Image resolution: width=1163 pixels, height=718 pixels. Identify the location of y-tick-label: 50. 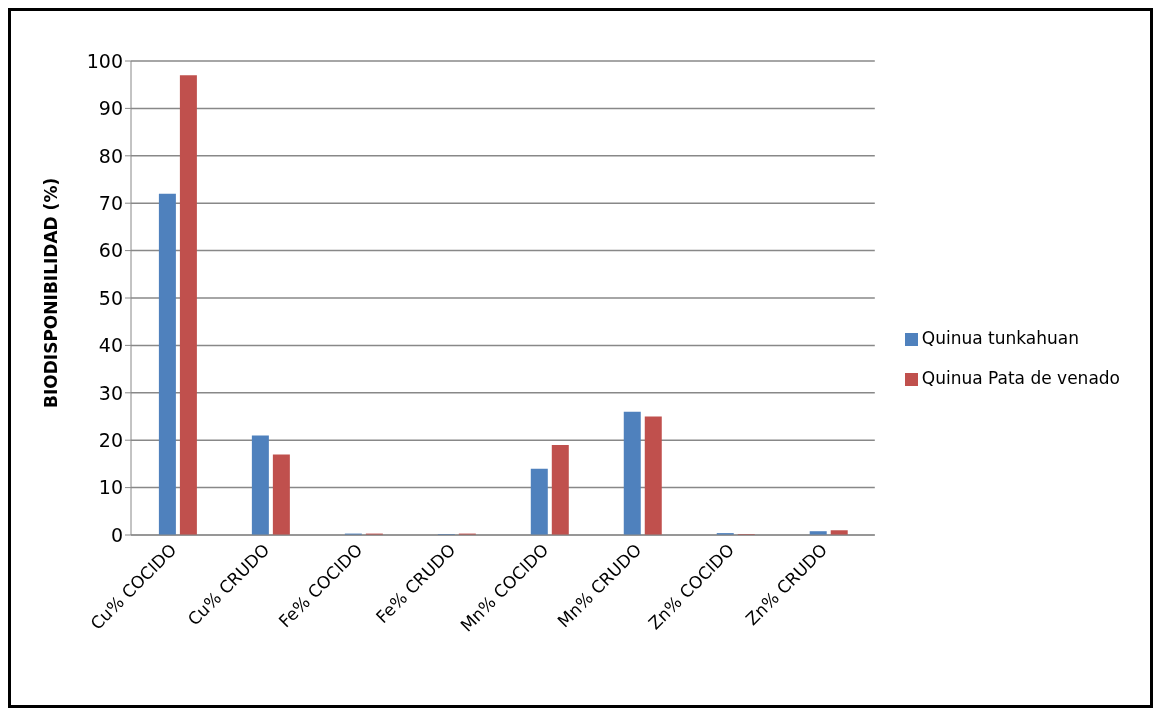
(110, 297).